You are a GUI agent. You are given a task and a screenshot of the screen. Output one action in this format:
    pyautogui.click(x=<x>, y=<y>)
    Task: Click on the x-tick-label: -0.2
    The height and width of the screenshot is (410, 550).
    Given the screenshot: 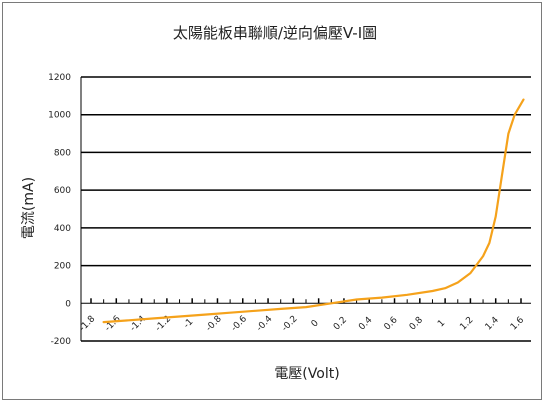 What is the action you would take?
    pyautogui.click(x=289, y=323)
    